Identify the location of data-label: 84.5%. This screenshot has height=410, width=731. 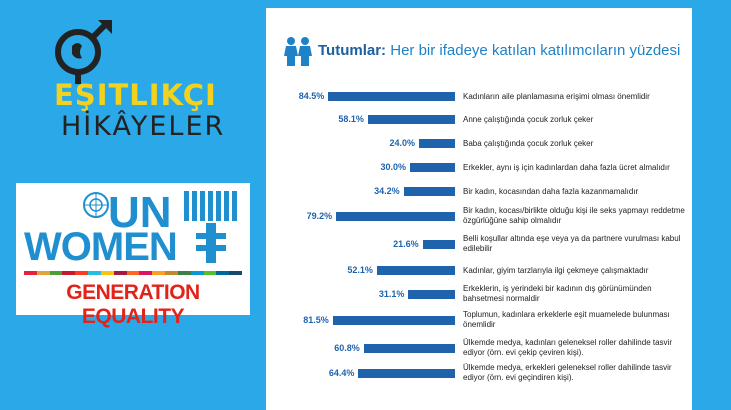
(311, 96).